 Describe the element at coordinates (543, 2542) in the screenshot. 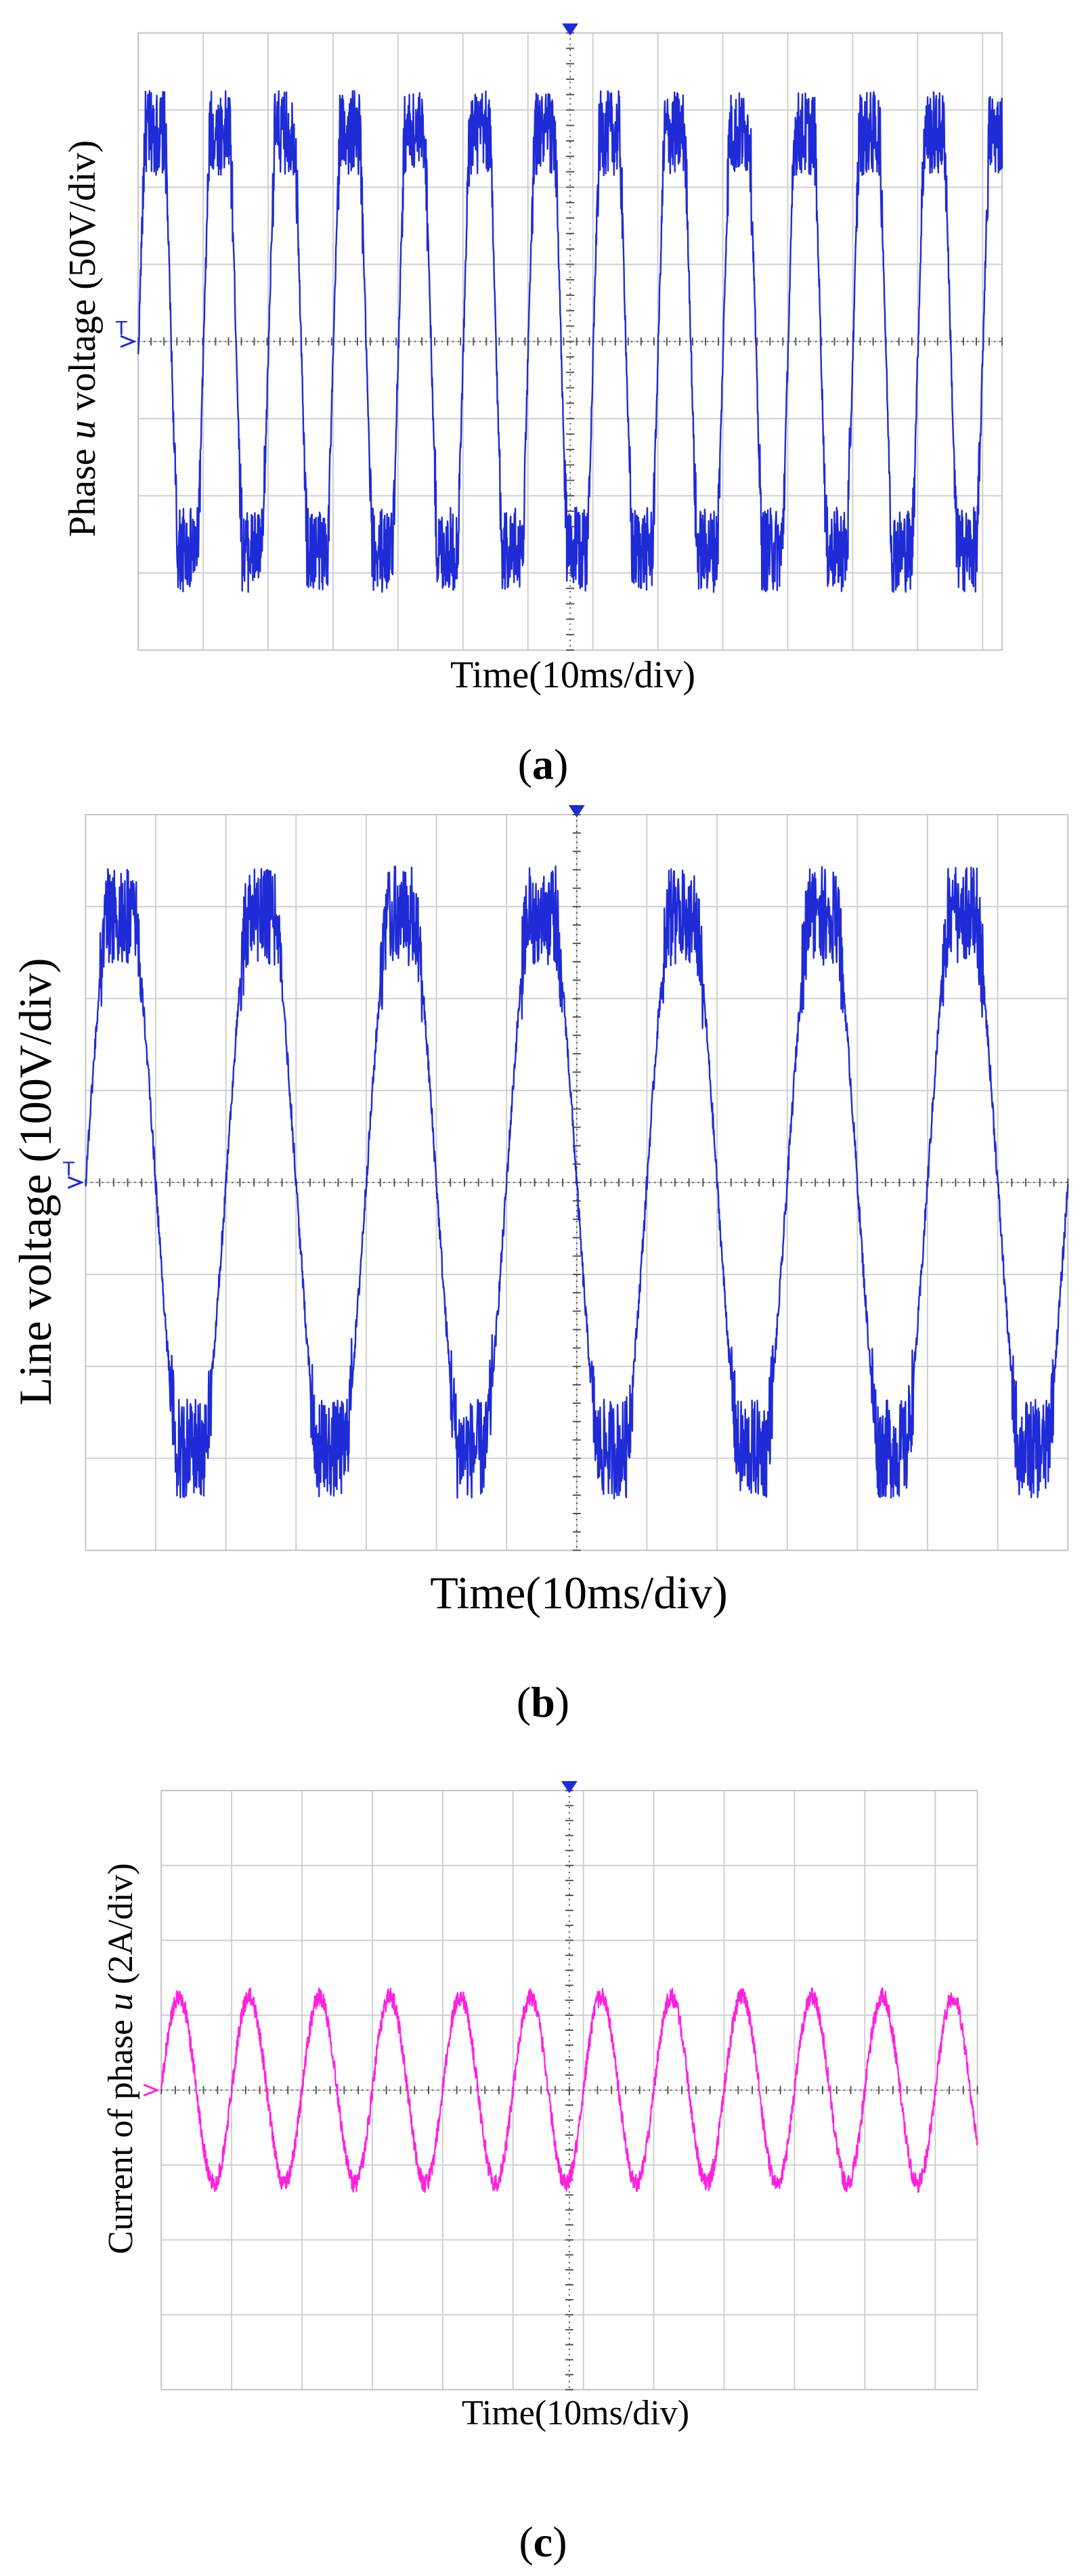

I see `caption-c: (c)` at that location.